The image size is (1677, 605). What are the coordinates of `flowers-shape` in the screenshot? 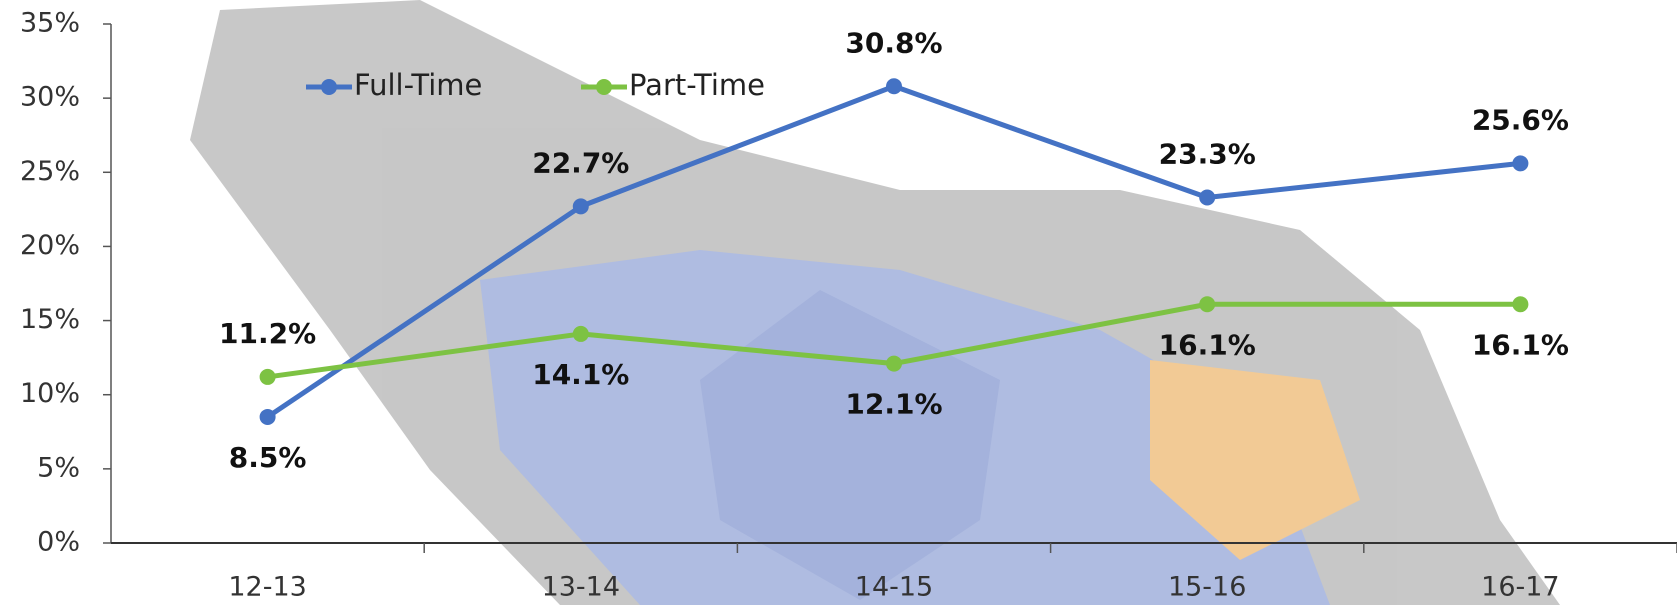 It's located at (1255, 460).